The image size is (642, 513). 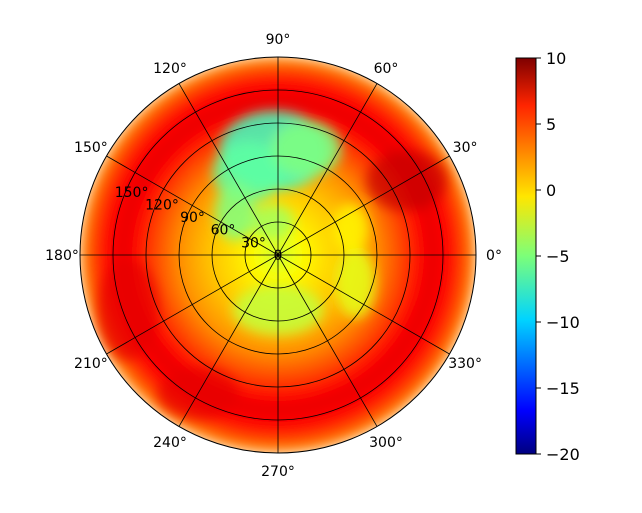 I want to click on r-tick-labels: 0 30° 60° 90°120°150°, so click(x=199, y=224).